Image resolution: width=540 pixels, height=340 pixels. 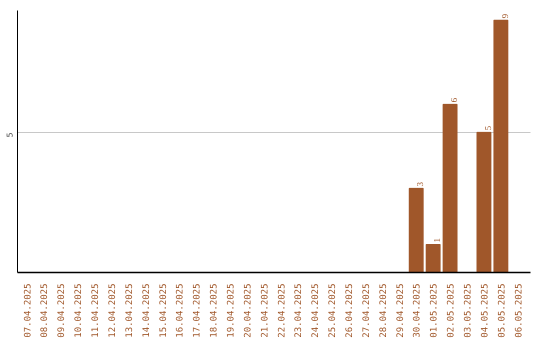 What do you see at coordinates (333, 310) in the screenshot?
I see `x-tick-label: 25.04.2025` at bounding box center [333, 310].